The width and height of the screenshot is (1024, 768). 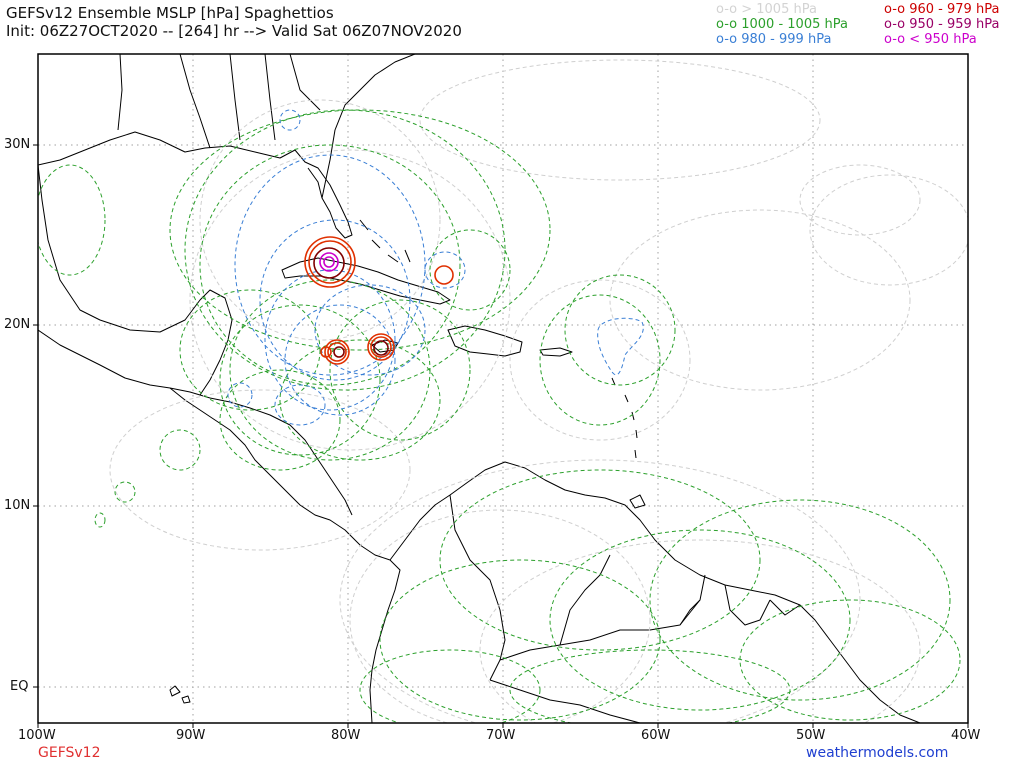 What do you see at coordinates (954, 24) in the screenshot?
I see `legend-label: 950 - 959 hPa` at bounding box center [954, 24].